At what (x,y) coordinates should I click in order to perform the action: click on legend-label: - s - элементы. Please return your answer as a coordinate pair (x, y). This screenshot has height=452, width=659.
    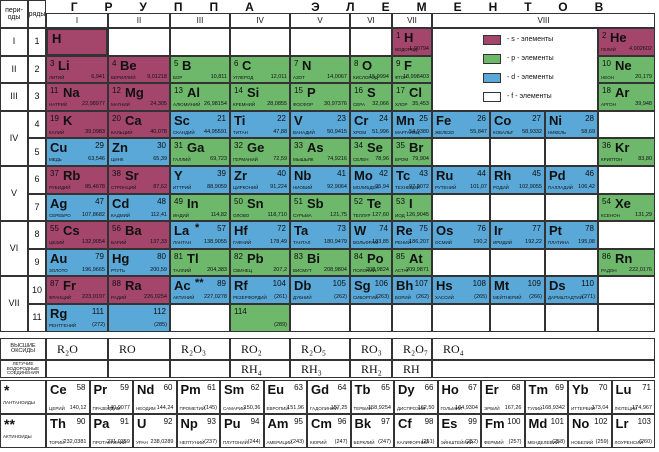
    Looking at the image, I should click on (530, 39).